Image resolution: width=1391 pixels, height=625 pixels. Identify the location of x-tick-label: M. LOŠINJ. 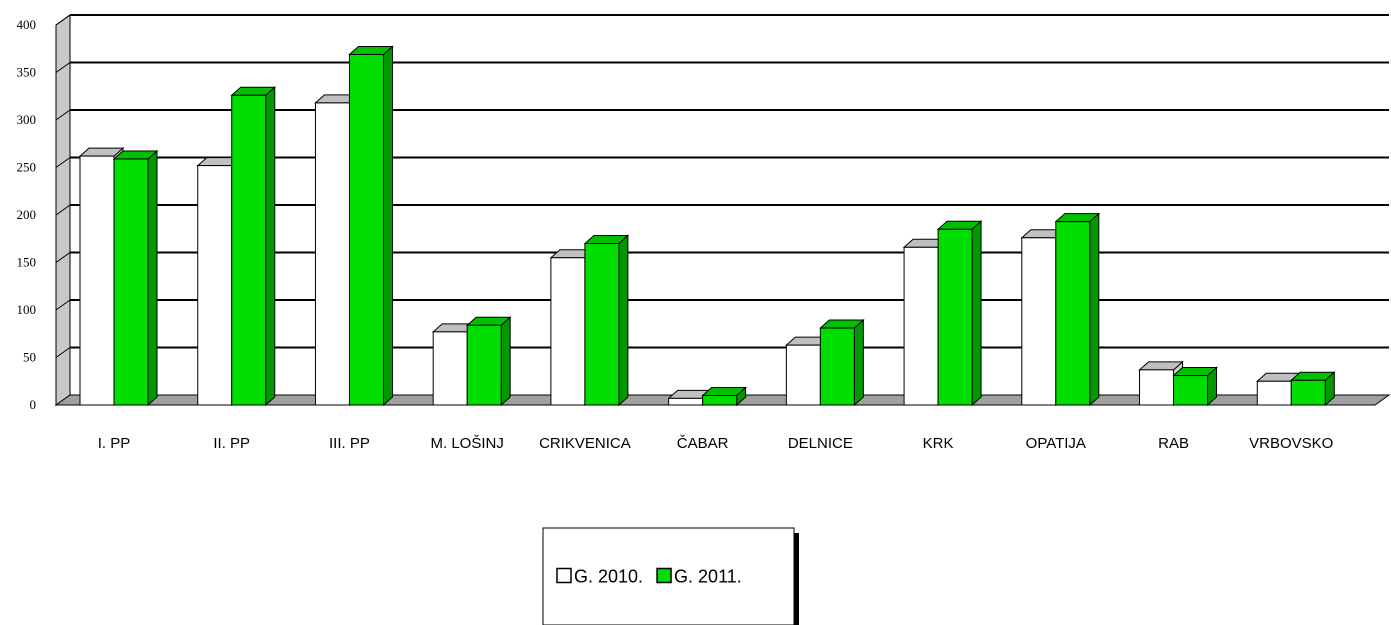
(467, 443).